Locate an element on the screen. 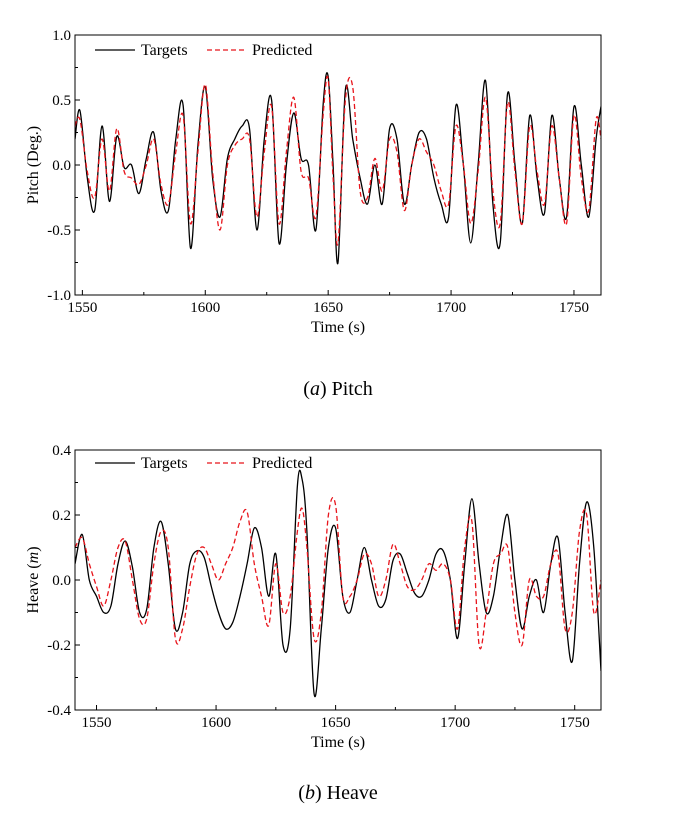 The height and width of the screenshot is (819, 676). heave-y-tick-label: -0.4 is located at coordinates (59, 711).